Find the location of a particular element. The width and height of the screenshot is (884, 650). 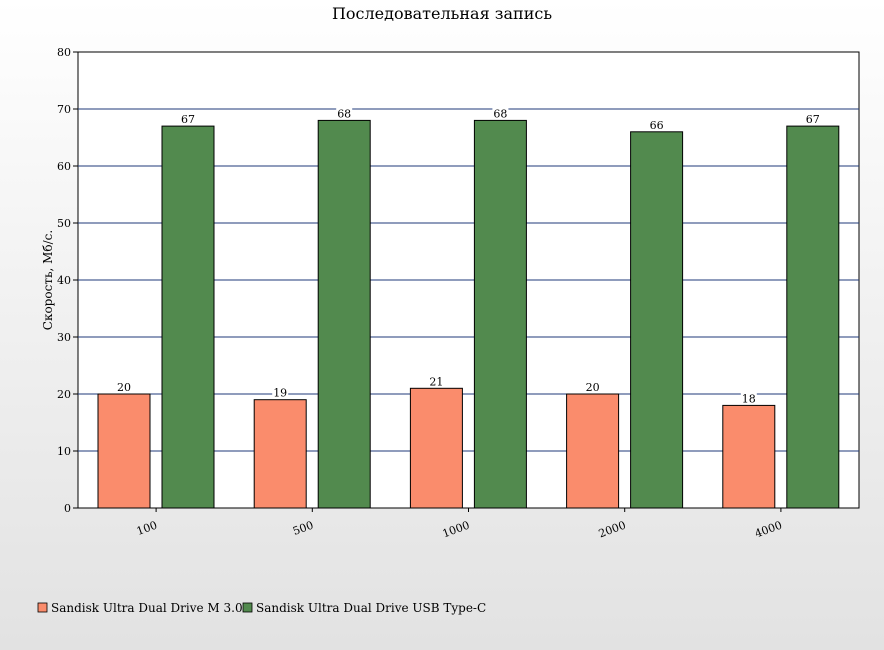

data-label: 66 is located at coordinates (657, 125).